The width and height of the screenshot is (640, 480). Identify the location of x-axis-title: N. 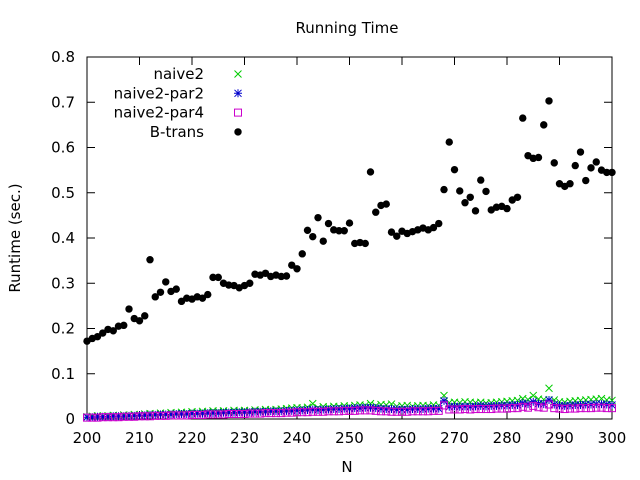
(346, 467).